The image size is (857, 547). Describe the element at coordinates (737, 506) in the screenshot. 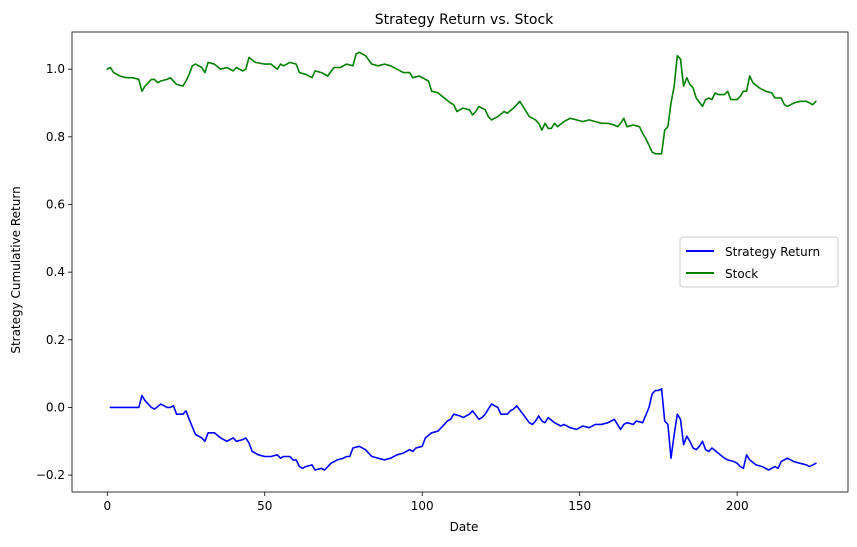

I see `x-tick-label: 200` at that location.